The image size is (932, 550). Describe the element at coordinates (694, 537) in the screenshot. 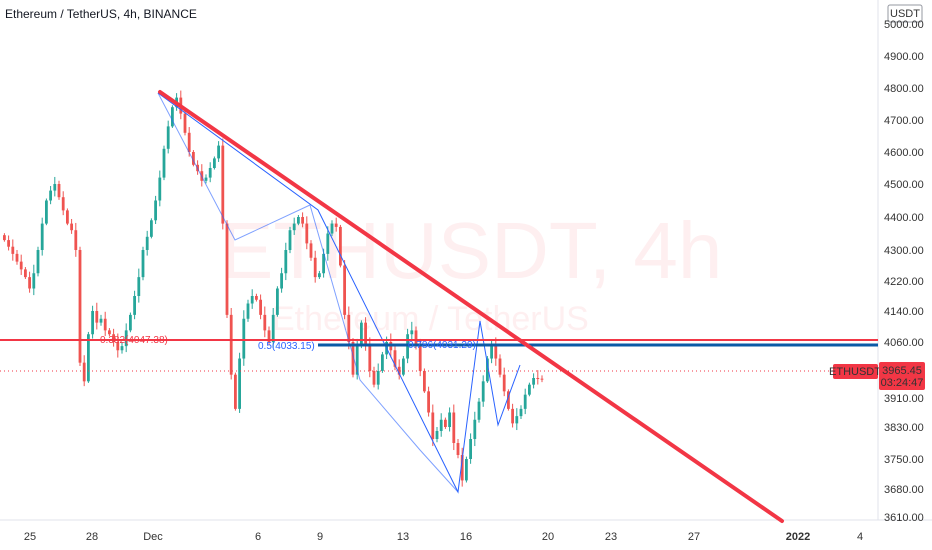

I see `time-tick-label: 27` at that location.